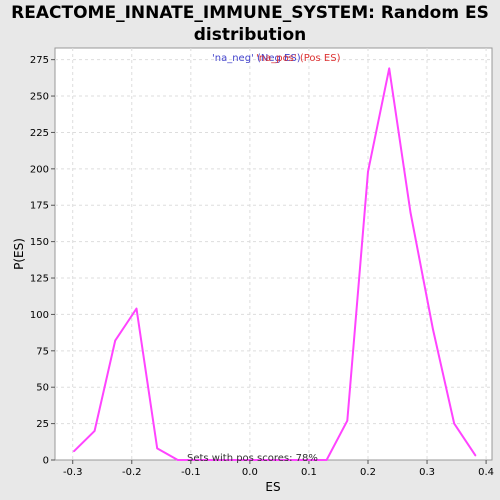 The height and width of the screenshot is (500, 500). I want to click on y-tick-label: 150, so click(39, 242).